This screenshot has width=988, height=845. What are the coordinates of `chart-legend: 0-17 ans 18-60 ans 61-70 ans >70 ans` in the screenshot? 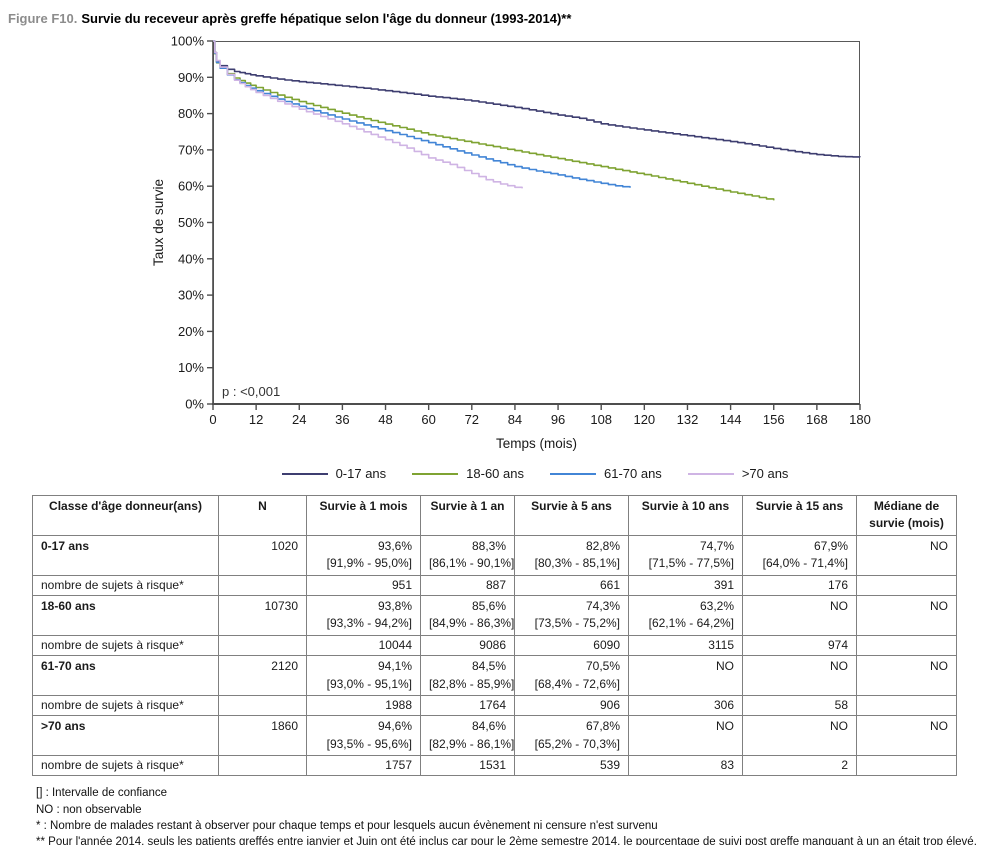 It's located at (494, 473).